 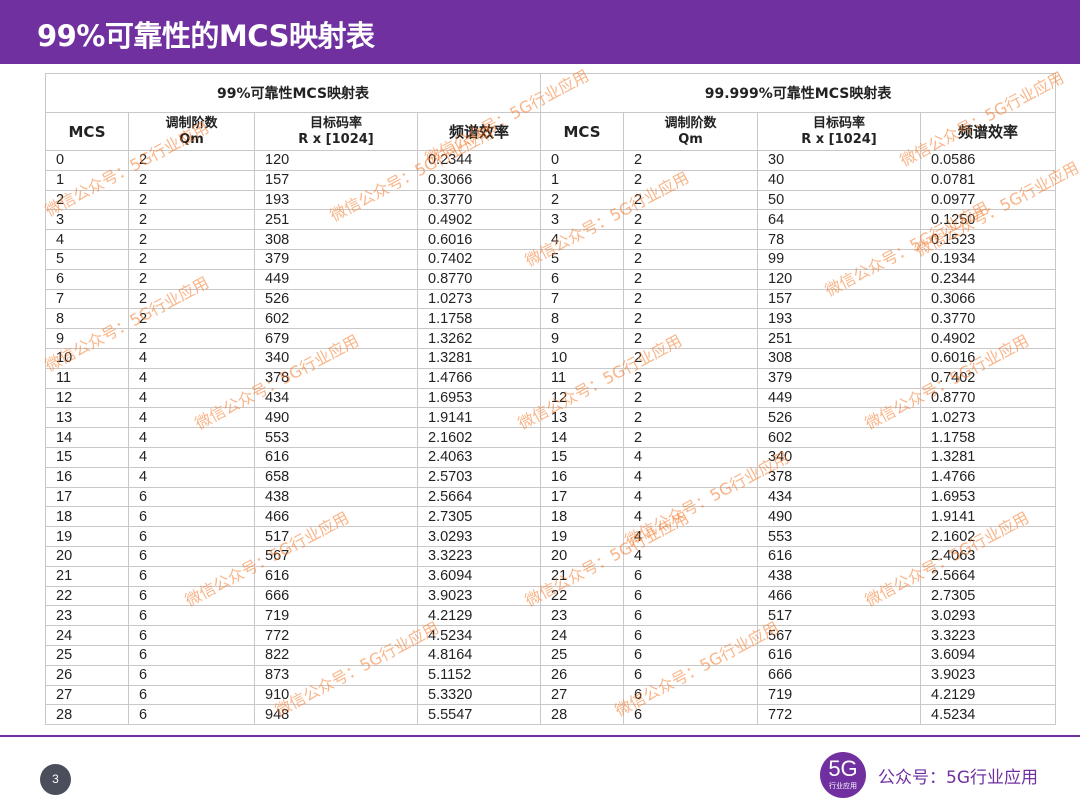 What do you see at coordinates (988, 715) in the screenshot?
I see `table-cell: 4.5234` at bounding box center [988, 715].